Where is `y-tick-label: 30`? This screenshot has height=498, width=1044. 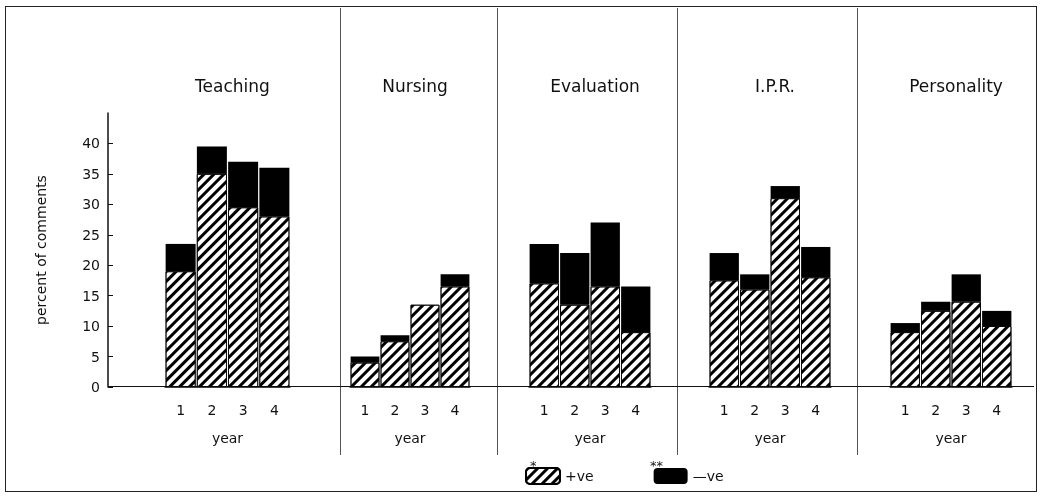 y-tick-label: 30 is located at coordinates (91, 204).